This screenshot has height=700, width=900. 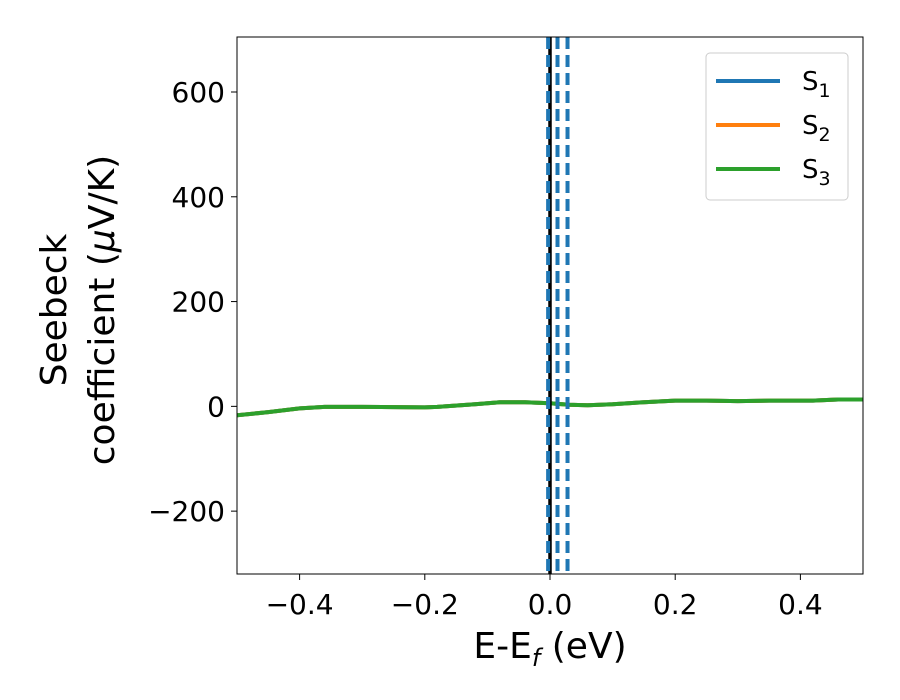 I want to click on legend-label-1: S1, so click(x=816, y=84).